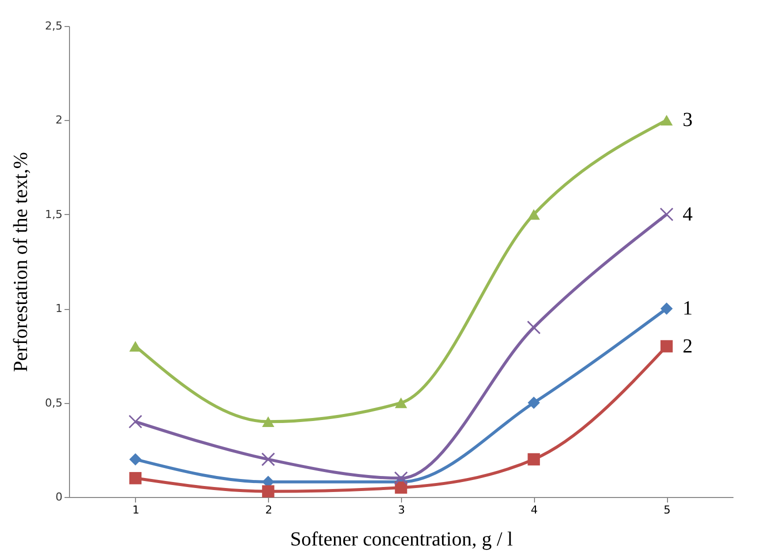 This screenshot has width=763, height=554. What do you see at coordinates (687, 309) in the screenshot?
I see `series-label: 1` at bounding box center [687, 309].